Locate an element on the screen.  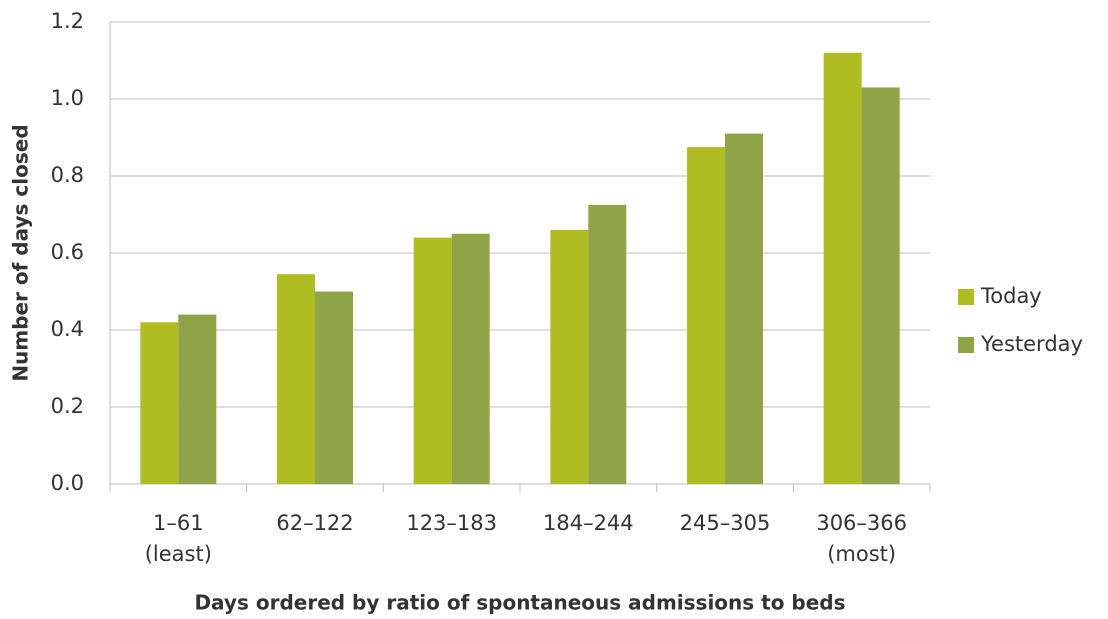
y-tick-label: 0.2 is located at coordinates (67, 406).